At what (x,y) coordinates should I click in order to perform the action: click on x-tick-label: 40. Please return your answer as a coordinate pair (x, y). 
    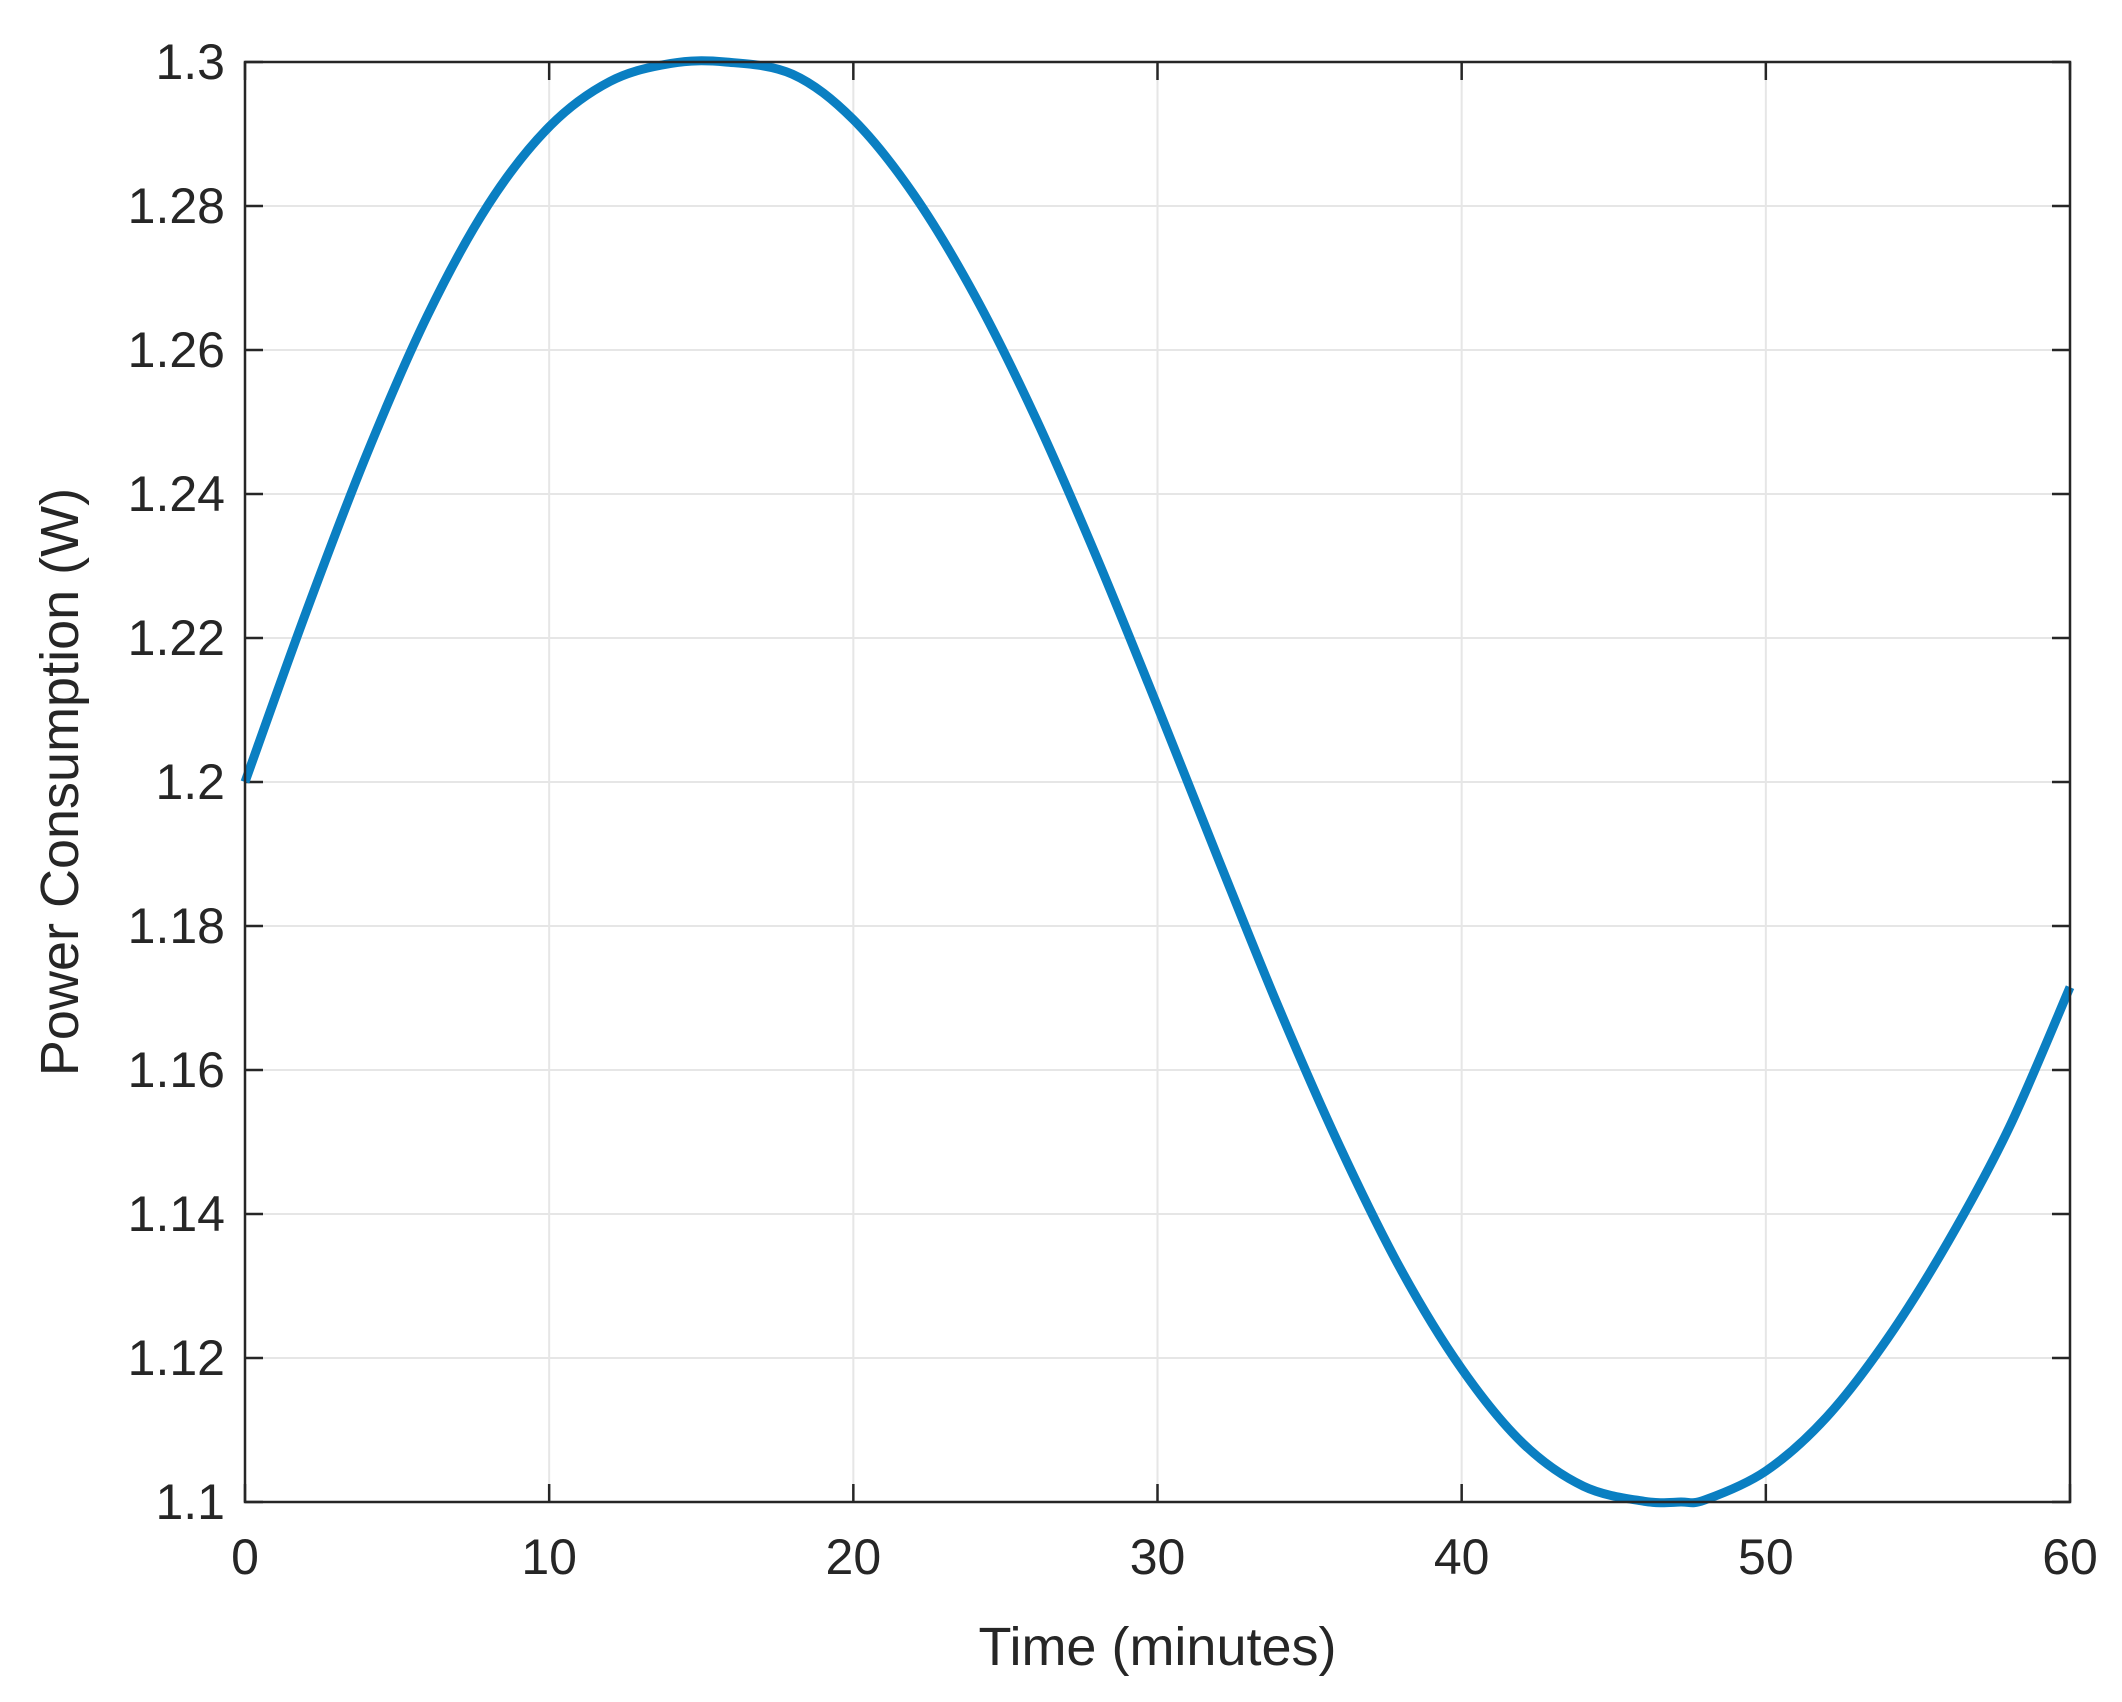
    Looking at the image, I should click on (1462, 1557).